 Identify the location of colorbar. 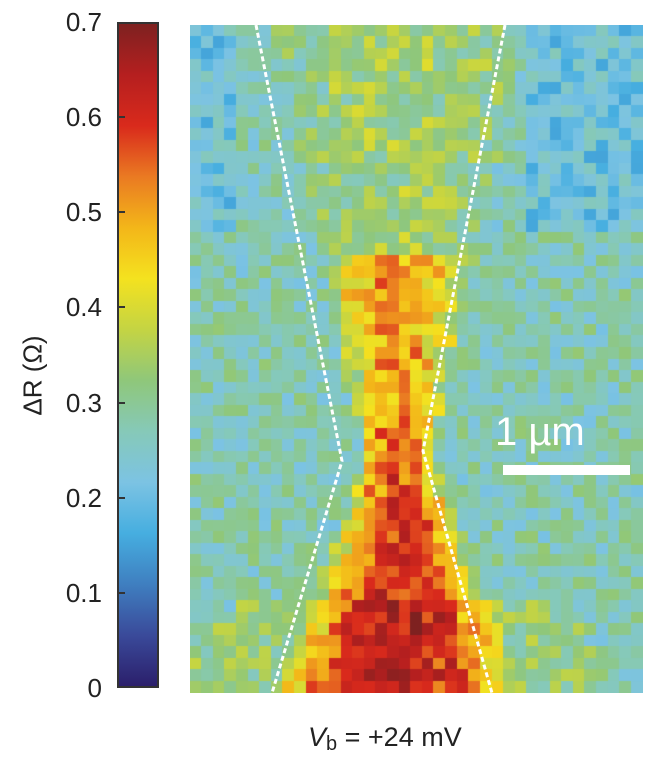
(138, 355).